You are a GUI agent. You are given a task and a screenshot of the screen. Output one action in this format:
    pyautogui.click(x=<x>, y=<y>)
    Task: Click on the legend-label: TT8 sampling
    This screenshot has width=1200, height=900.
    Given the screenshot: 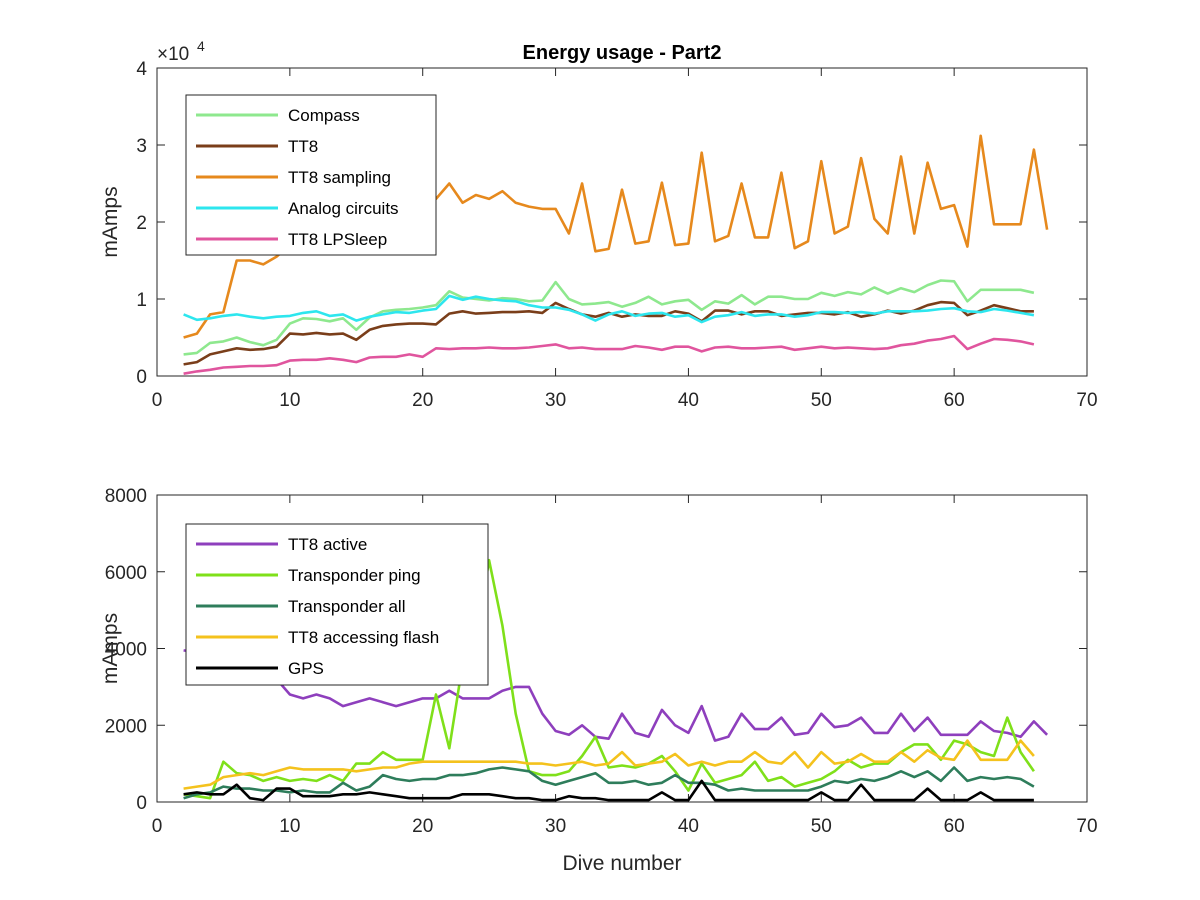 What is the action you would take?
    pyautogui.click(x=339, y=177)
    